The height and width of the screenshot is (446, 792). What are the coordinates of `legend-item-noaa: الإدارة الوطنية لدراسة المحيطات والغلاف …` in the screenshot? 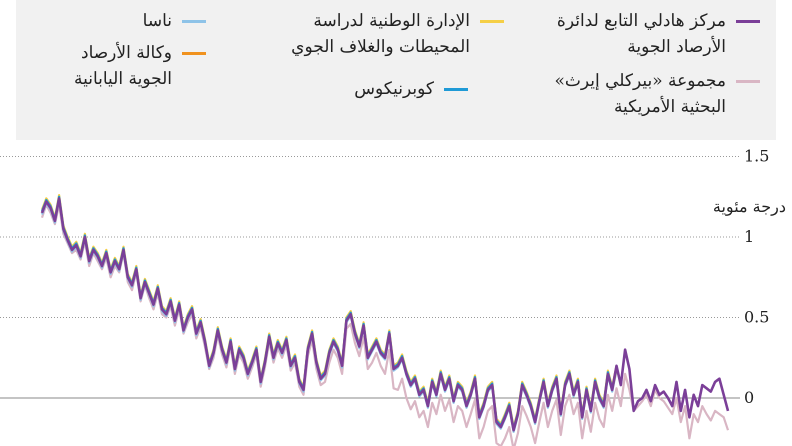 It's located at (397, 34).